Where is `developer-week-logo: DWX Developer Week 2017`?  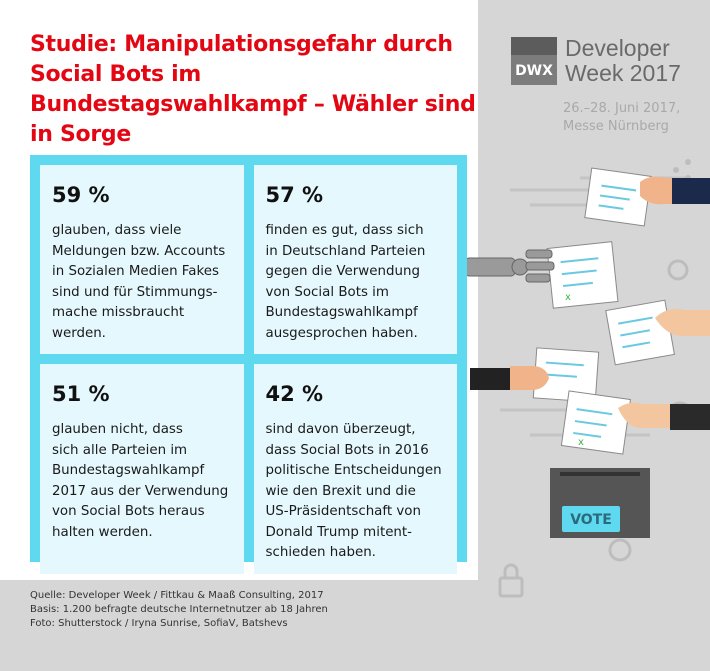 developer-week-logo: DWX Developer Week 2017 is located at coordinates (596, 61).